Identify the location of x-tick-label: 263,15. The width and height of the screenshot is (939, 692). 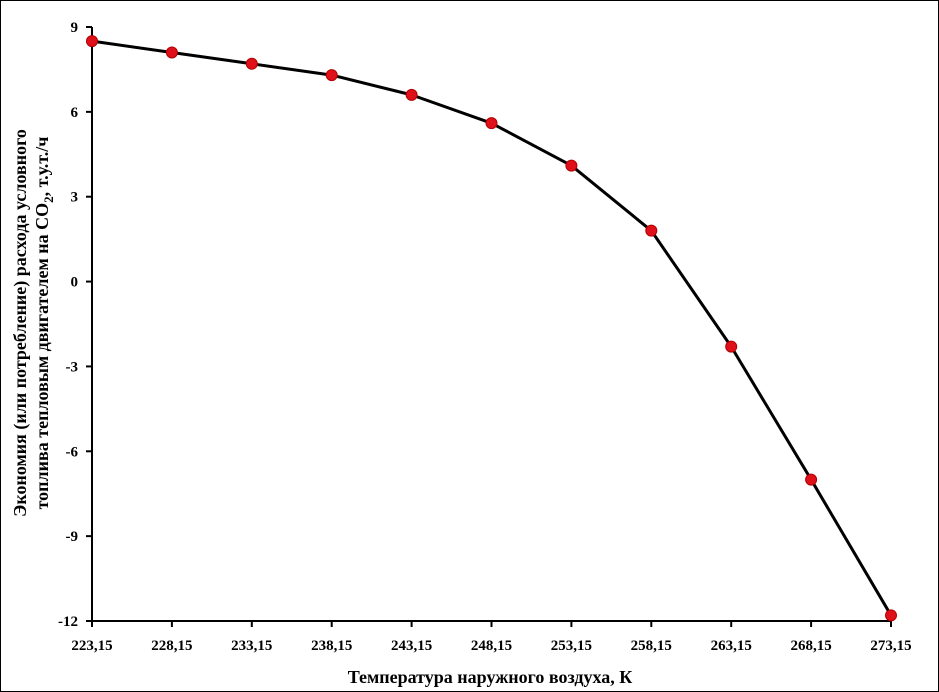
(731, 646).